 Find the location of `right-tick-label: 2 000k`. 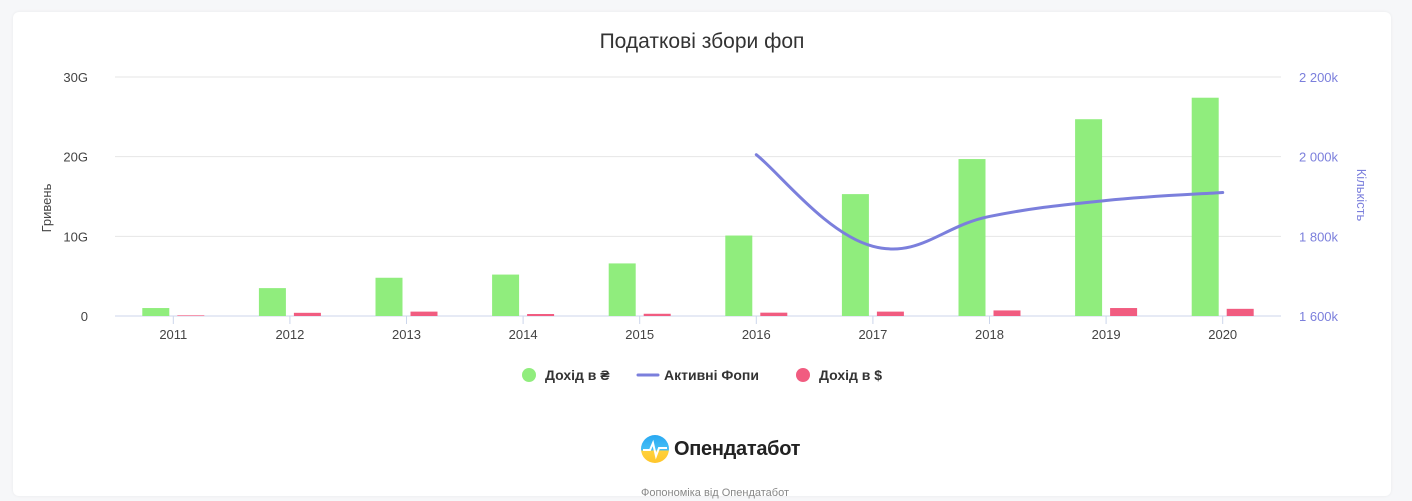

right-tick-label: 2 000k is located at coordinates (1319, 157).